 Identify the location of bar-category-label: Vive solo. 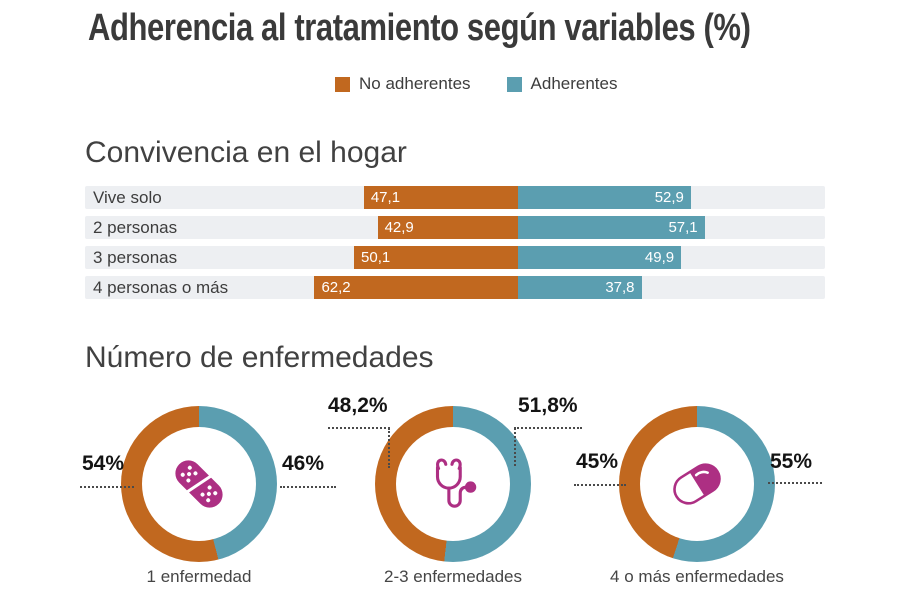
(127, 197).